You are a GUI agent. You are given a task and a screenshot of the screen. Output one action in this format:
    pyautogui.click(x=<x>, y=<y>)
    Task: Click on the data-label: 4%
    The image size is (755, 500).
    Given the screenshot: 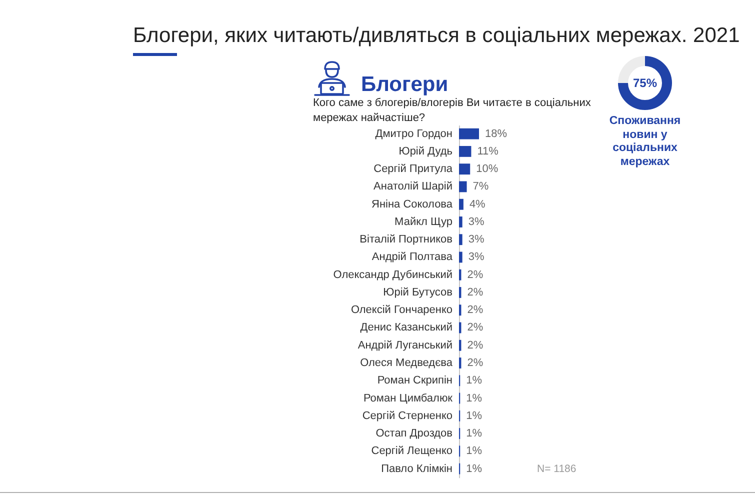 What is the action you would take?
    pyautogui.click(x=477, y=204)
    